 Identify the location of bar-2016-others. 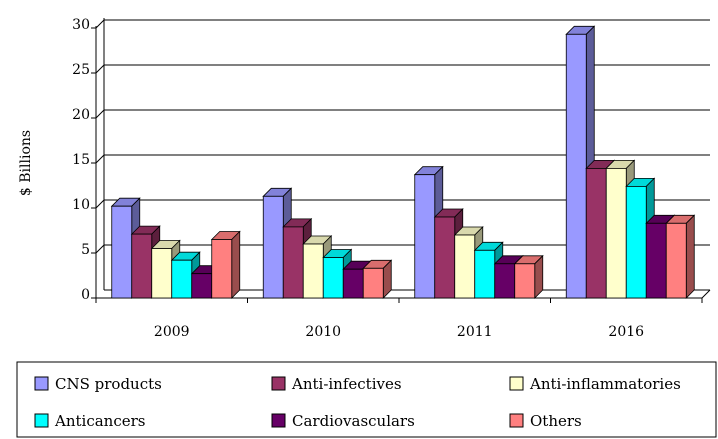
(680, 256).